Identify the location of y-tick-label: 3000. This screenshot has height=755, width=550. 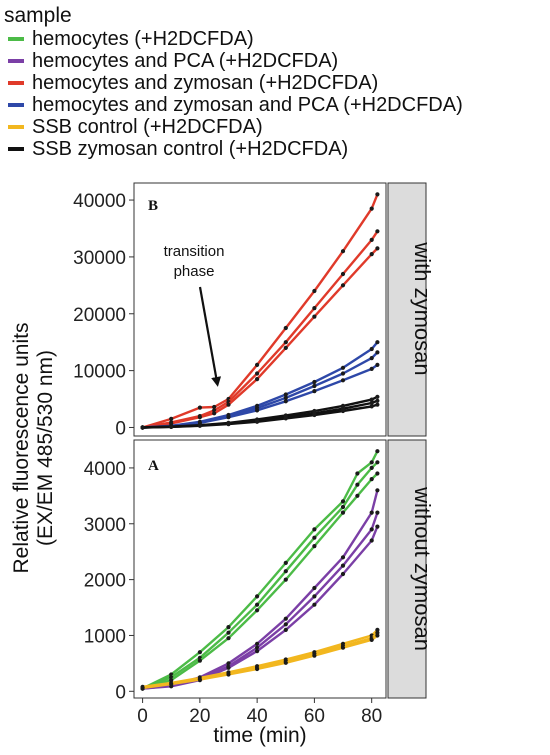
(105, 525).